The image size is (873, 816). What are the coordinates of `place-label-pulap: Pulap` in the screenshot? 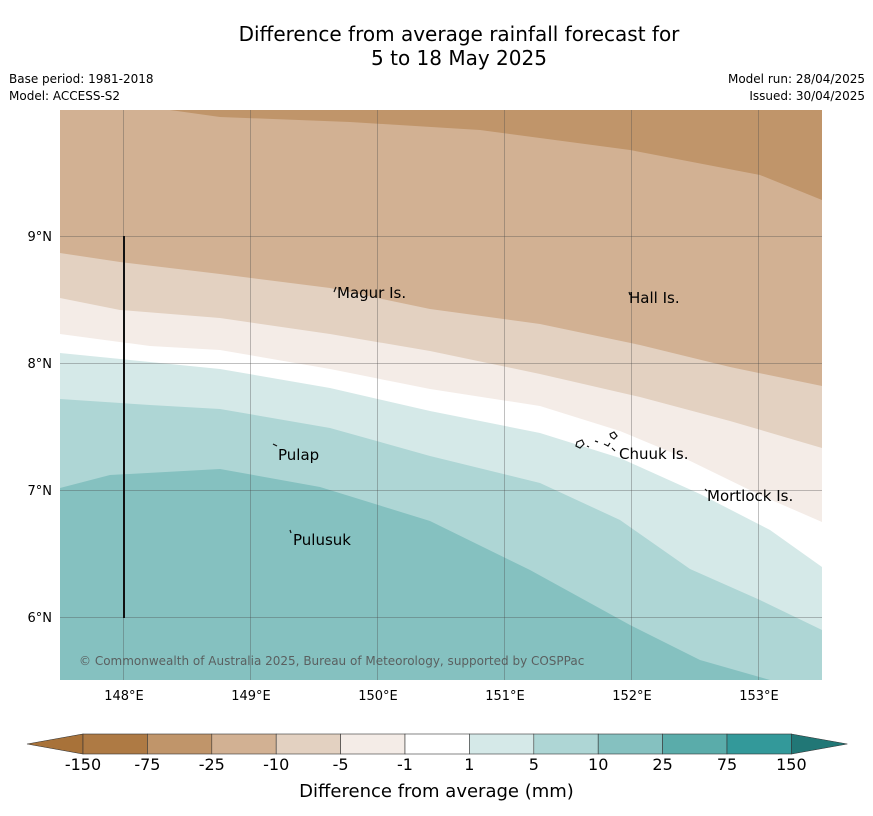 It's located at (298, 455).